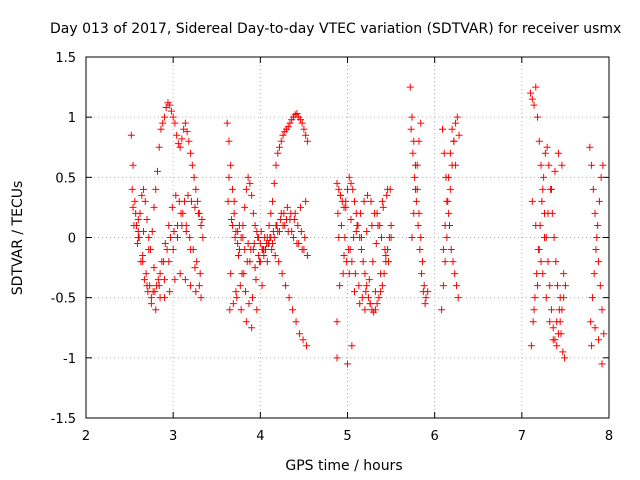 This screenshot has height=480, width=640. Describe the element at coordinates (260, 436) in the screenshot. I see `x-tick-label: 4` at that location.